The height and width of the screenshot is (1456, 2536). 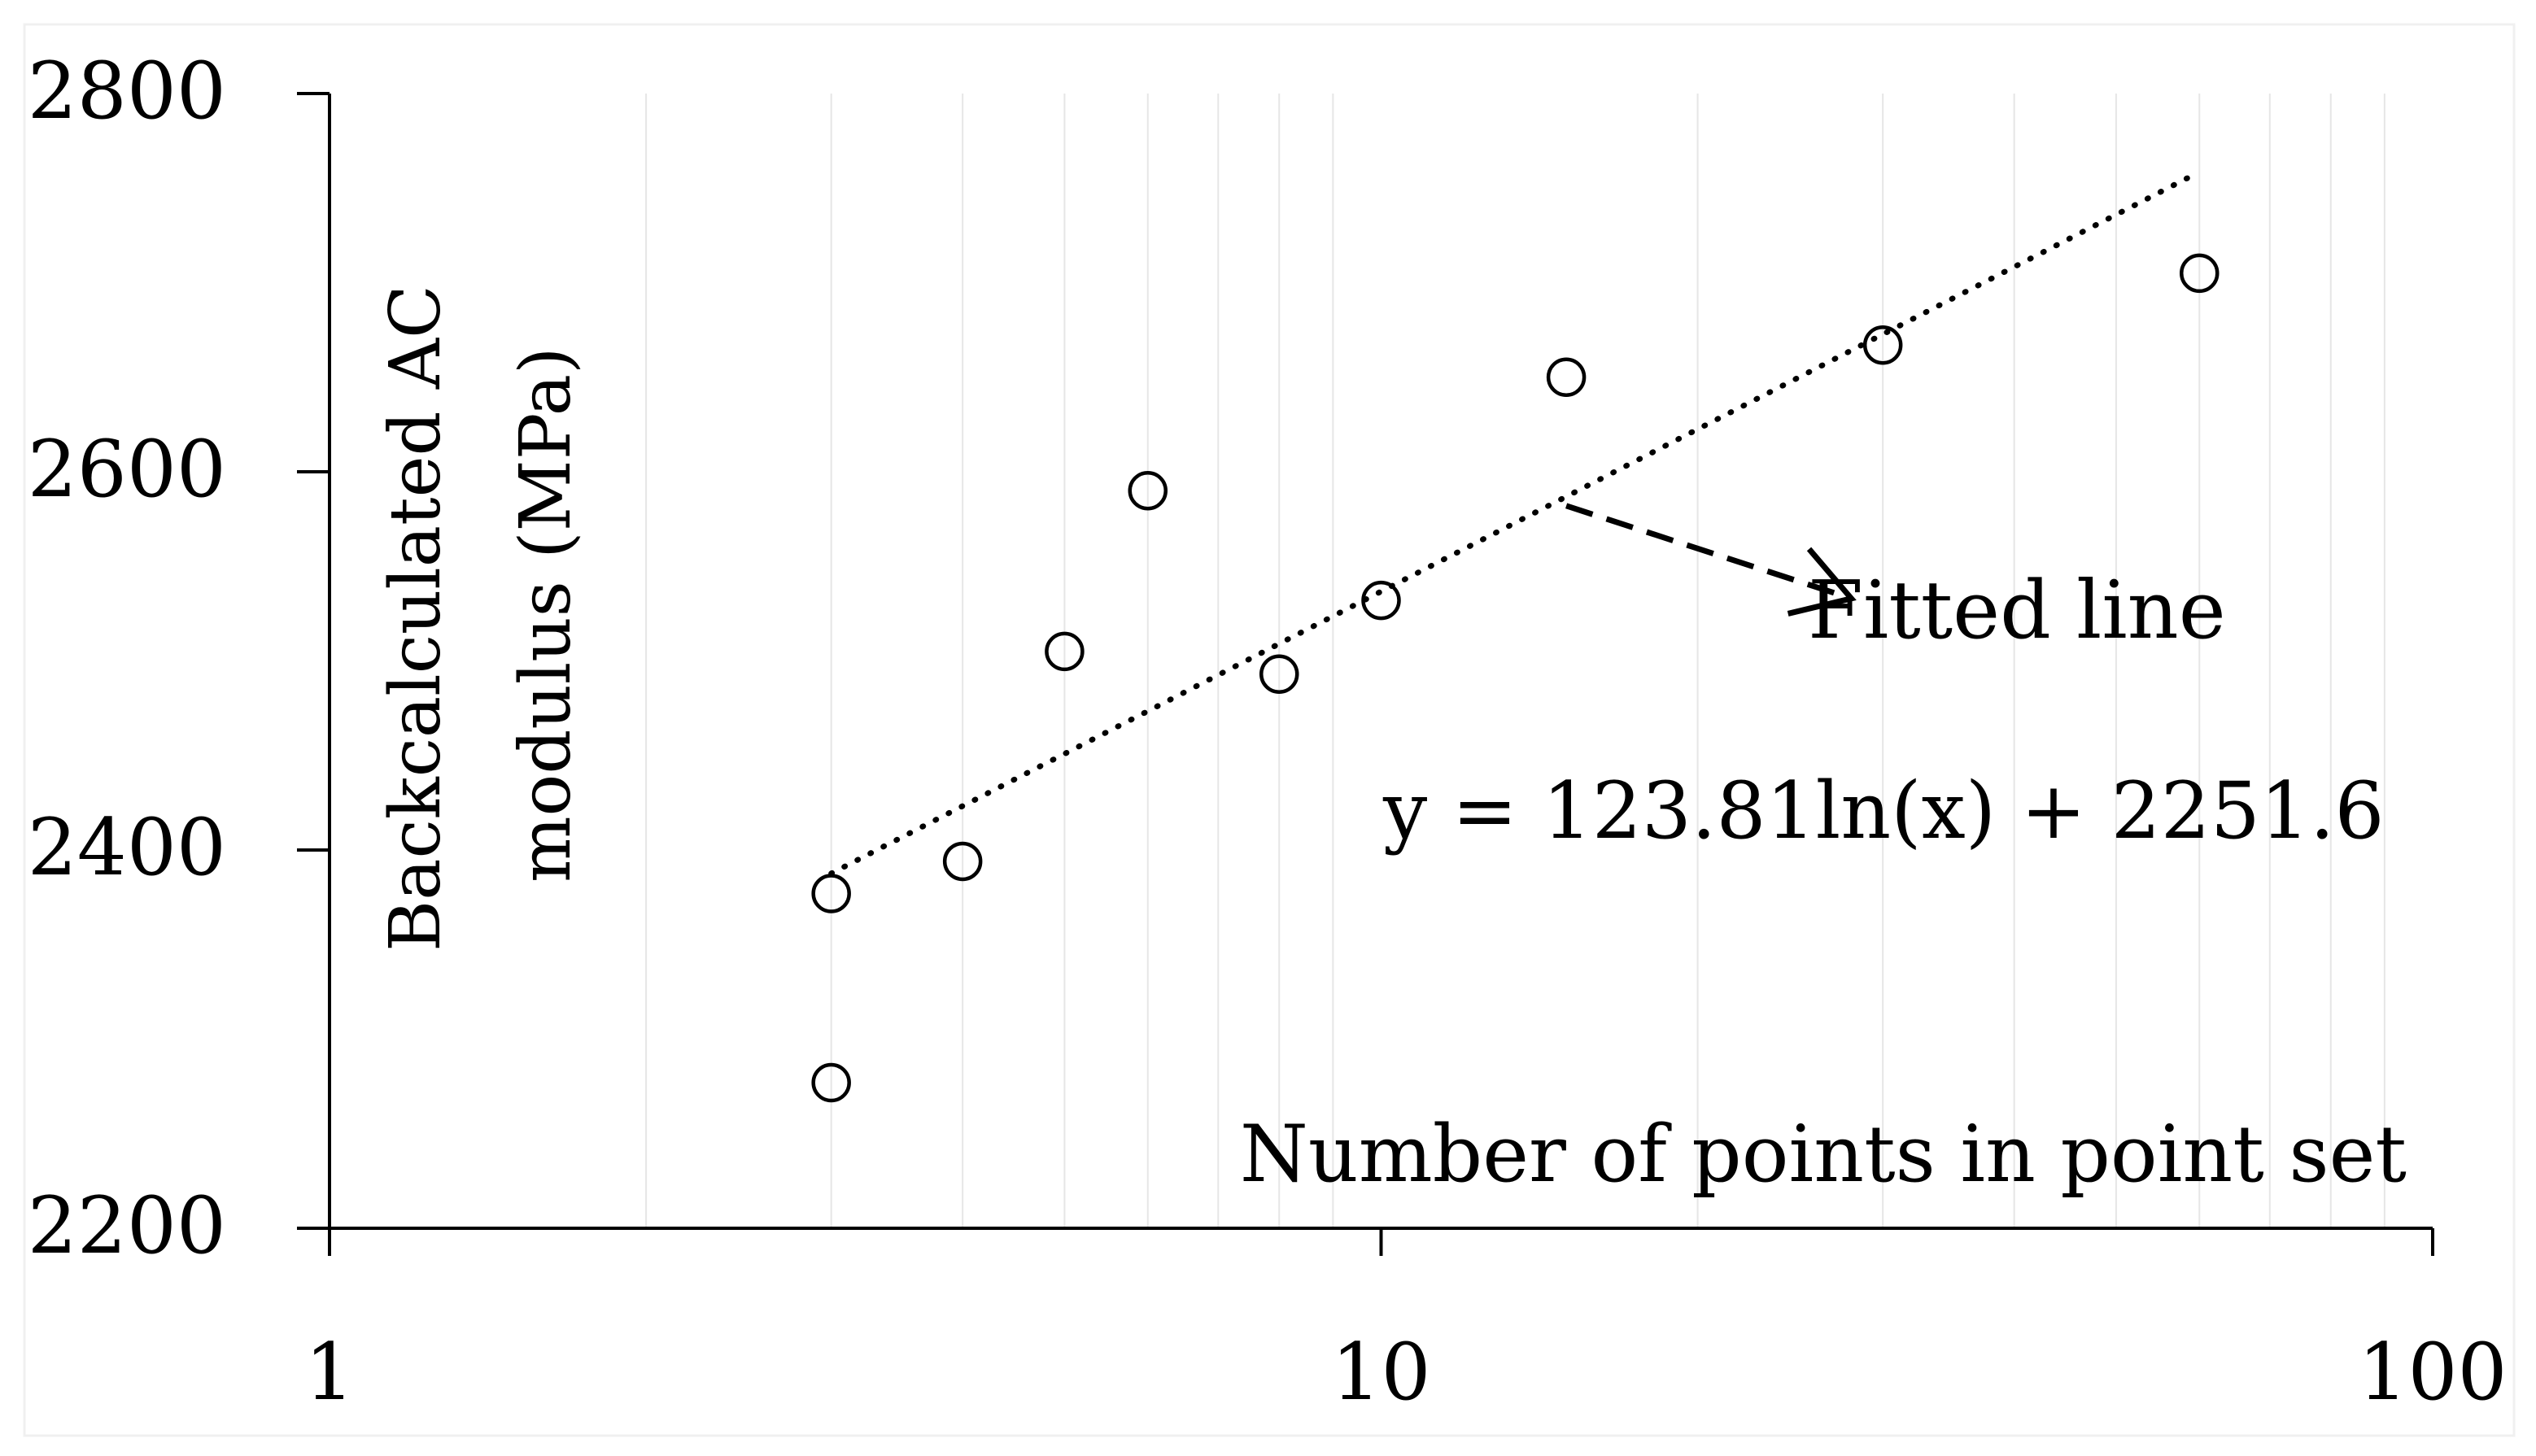 I want to click on y-tick-label: 2600, so click(x=127, y=470).